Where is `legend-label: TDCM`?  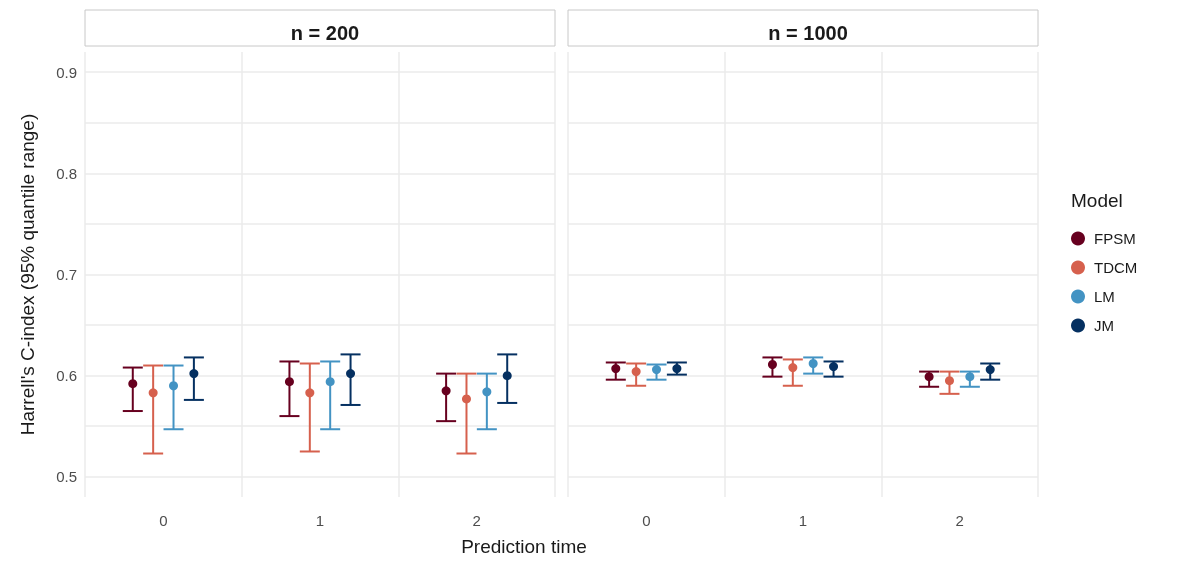
legend-label: TDCM is located at coordinates (1116, 267).